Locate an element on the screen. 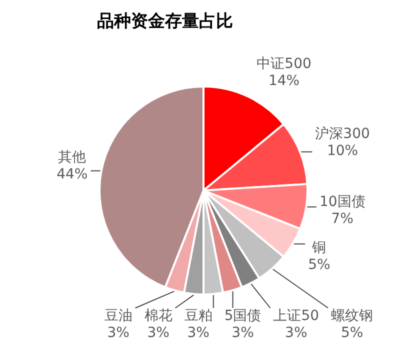  slice-label: 豆油 is located at coordinates (118, 316).